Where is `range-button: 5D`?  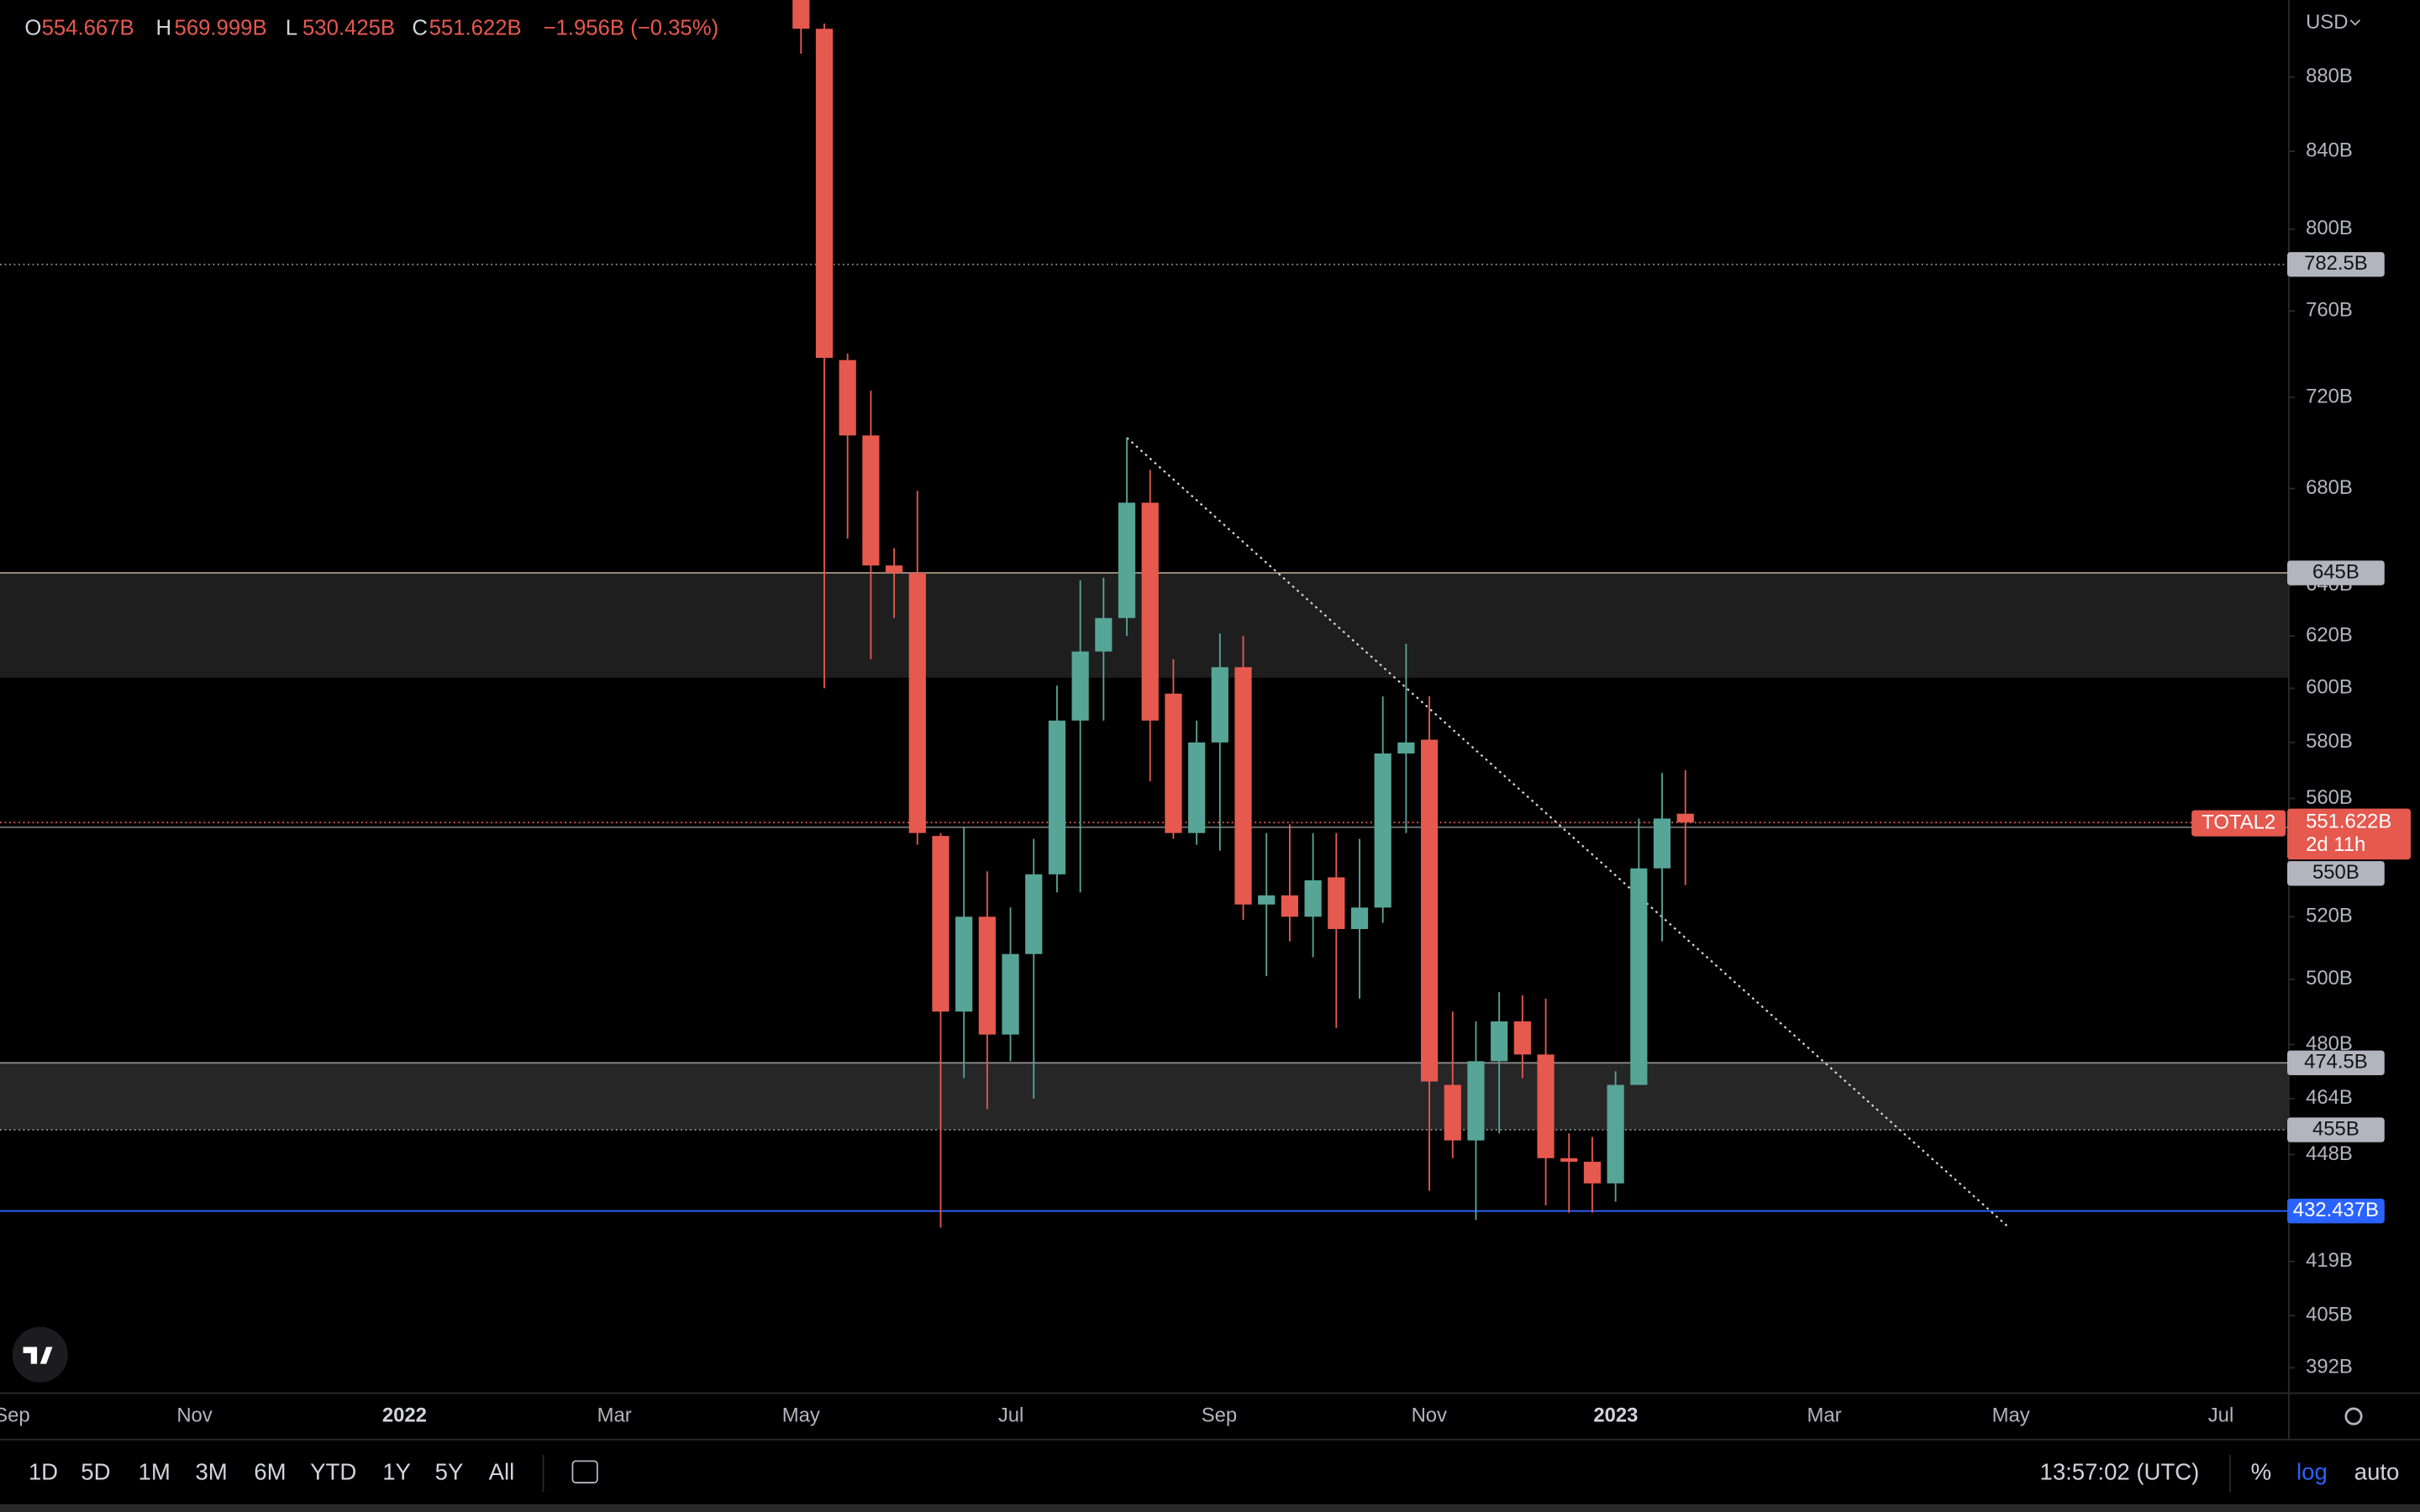 range-button: 5D is located at coordinates (96, 1471).